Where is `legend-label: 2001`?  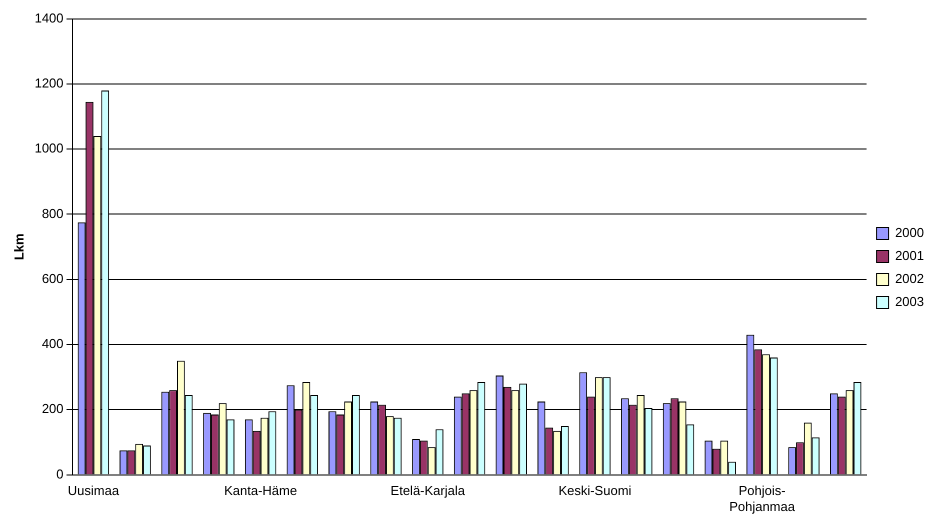 legend-label: 2001 is located at coordinates (909, 256).